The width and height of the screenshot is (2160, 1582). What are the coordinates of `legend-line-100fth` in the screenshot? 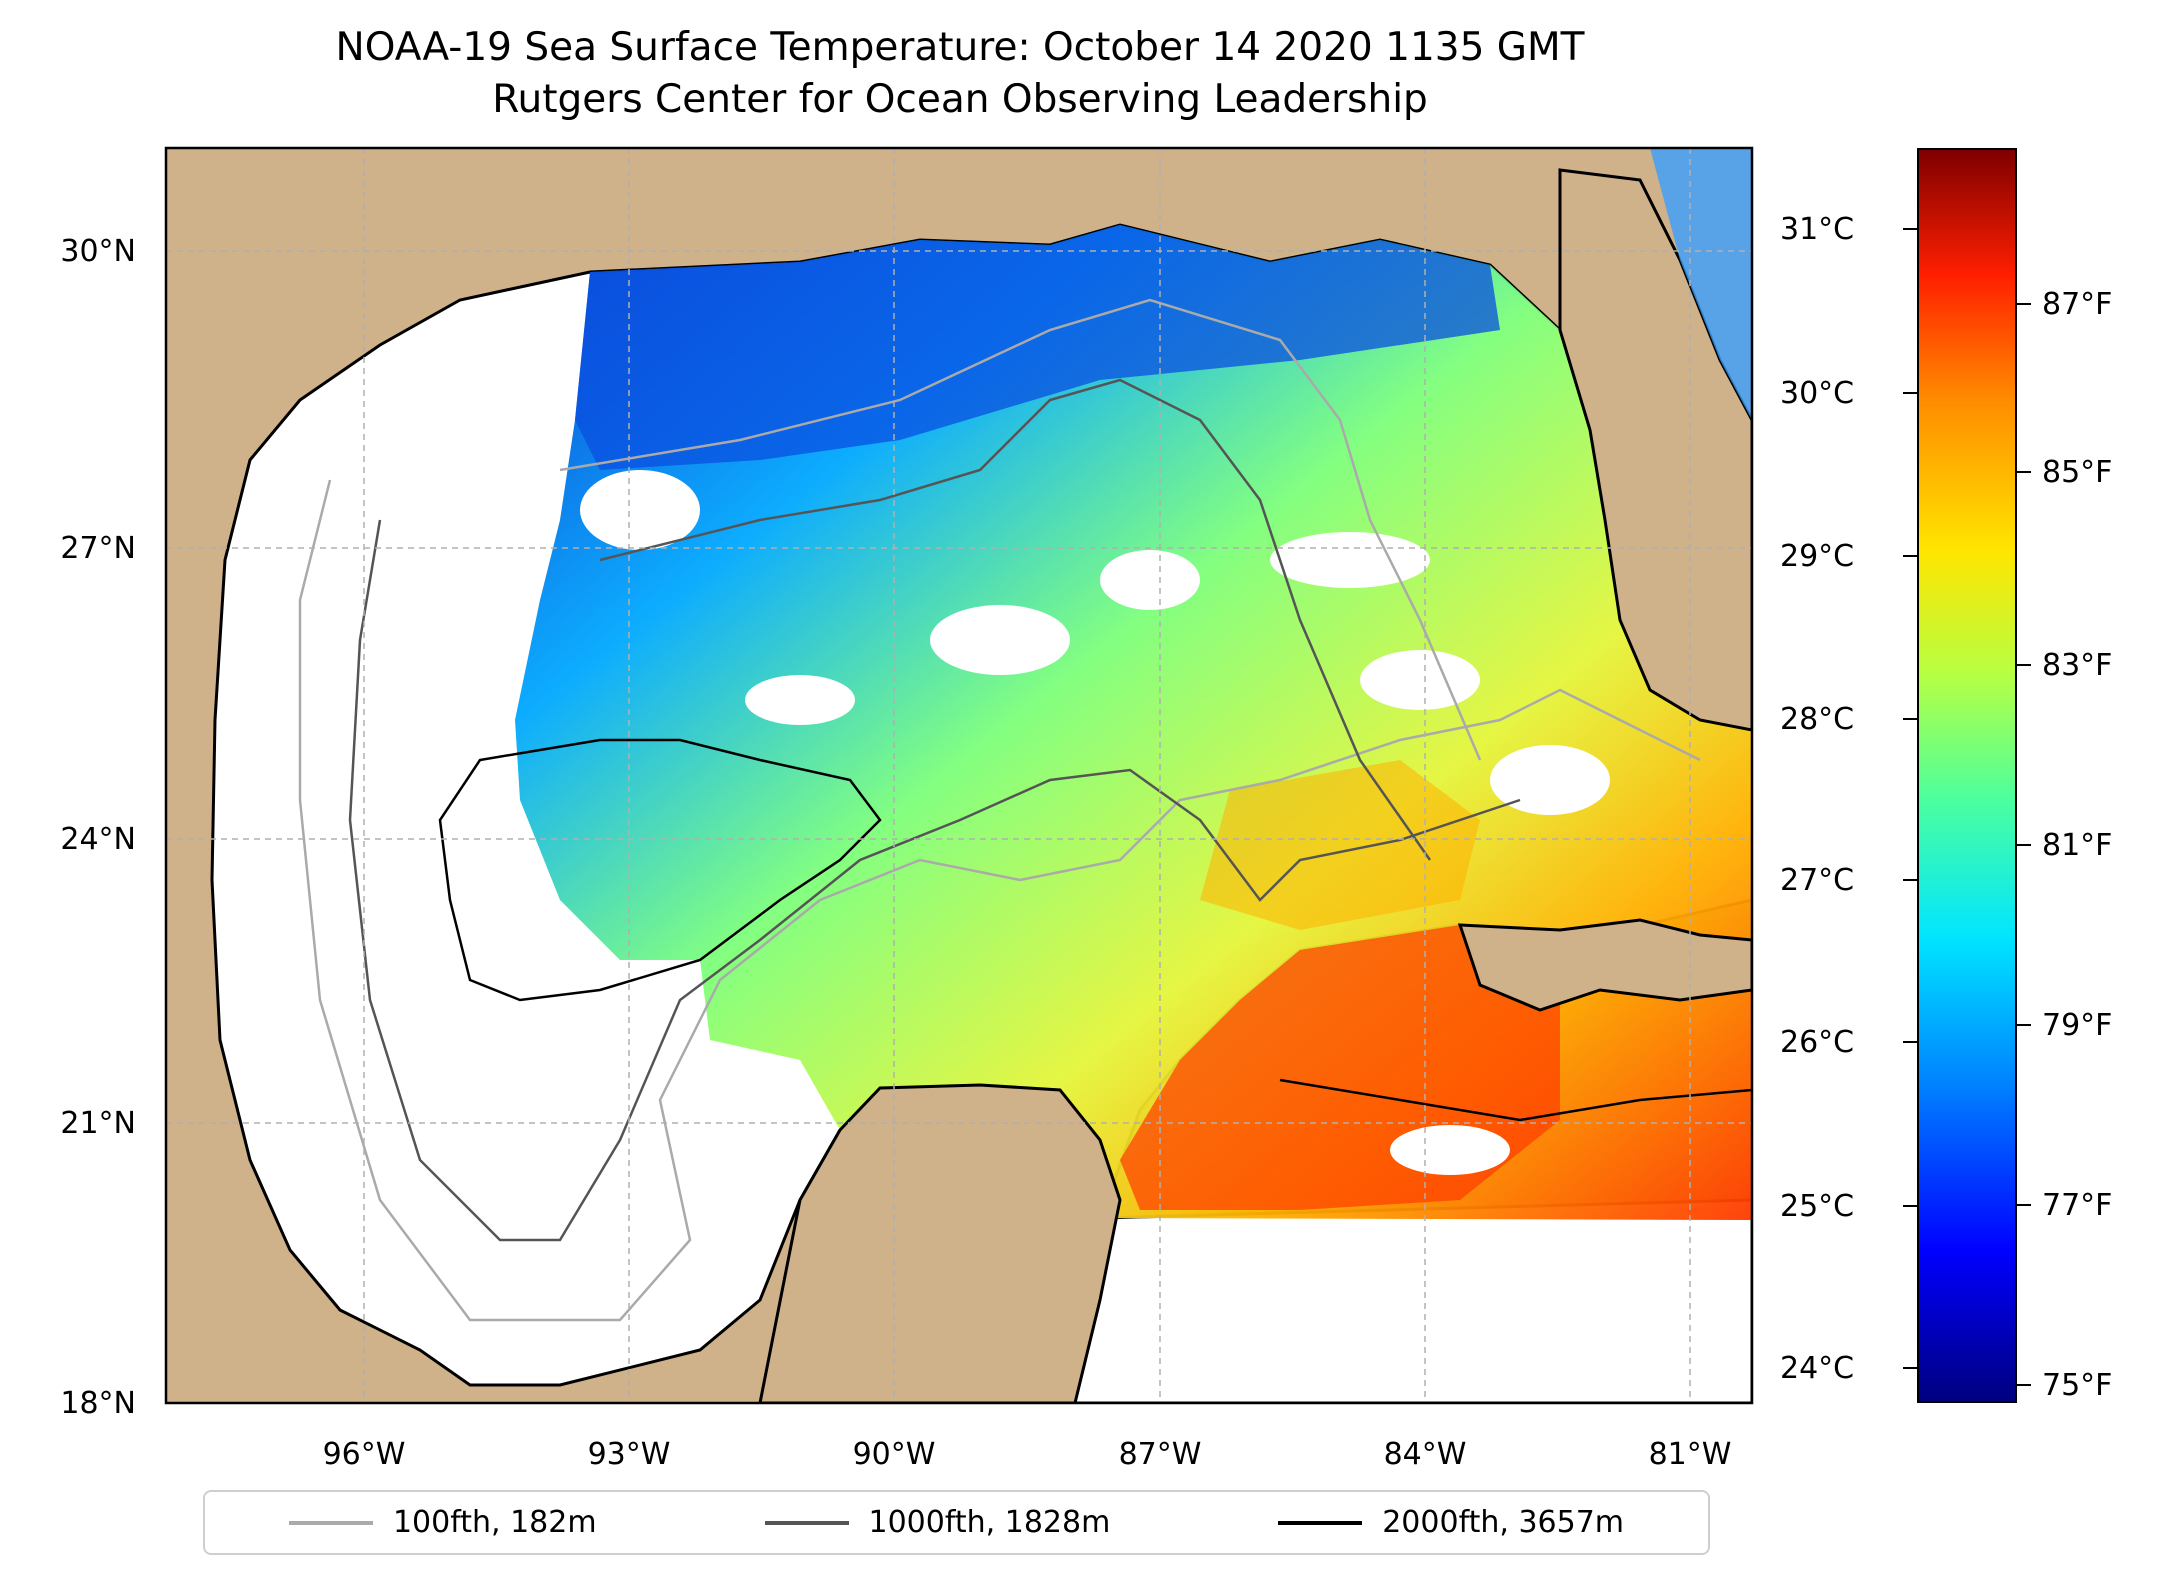 It's located at (330, 1522).